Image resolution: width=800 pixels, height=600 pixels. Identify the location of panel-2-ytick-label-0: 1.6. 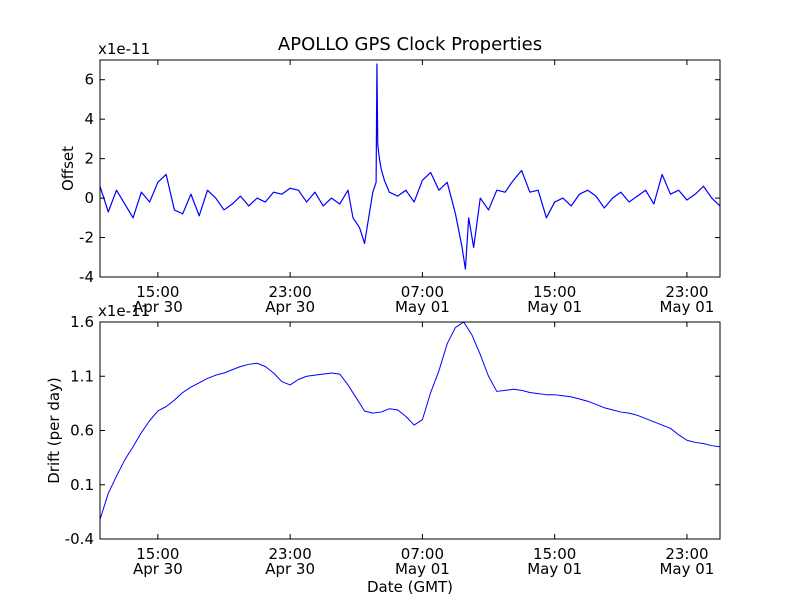
(82, 322).